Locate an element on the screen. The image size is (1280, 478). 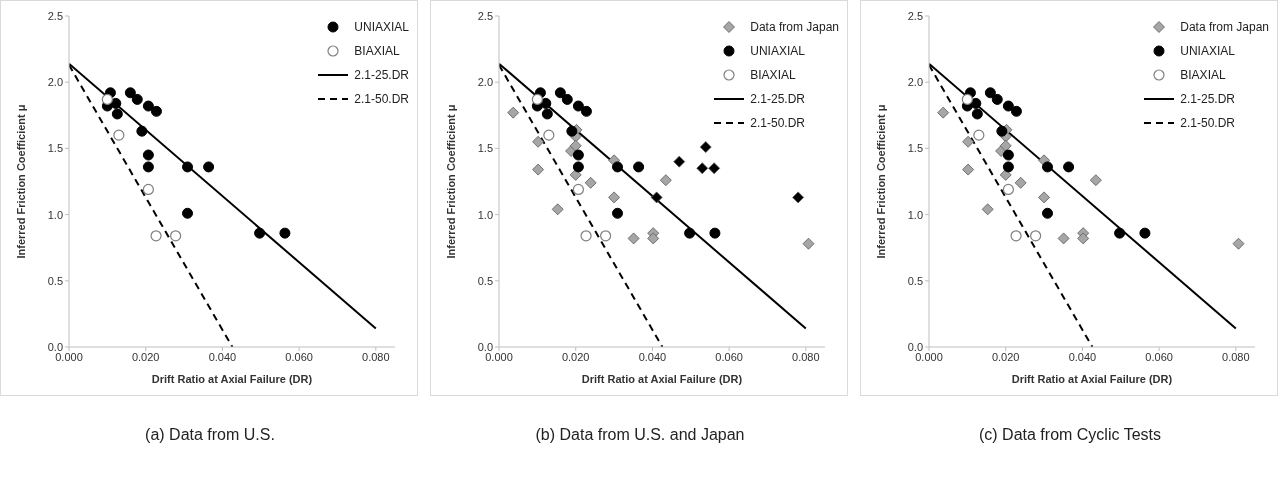
text: (b) Data from U.S. and Japan is located at coordinates (640, 435).